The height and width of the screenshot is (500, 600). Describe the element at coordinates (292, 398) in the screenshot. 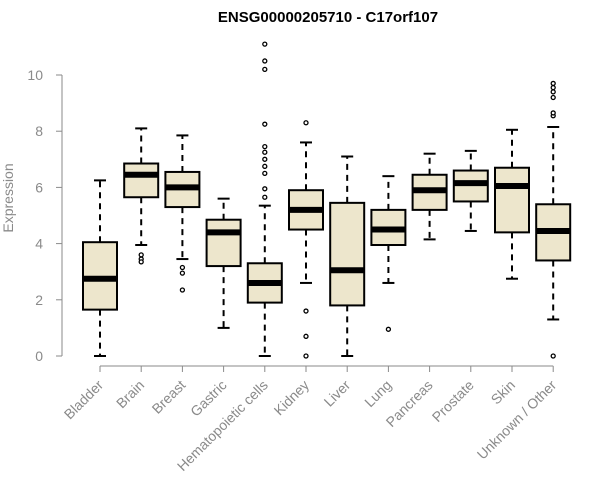

I see `x-tick-label: Kidney` at that location.